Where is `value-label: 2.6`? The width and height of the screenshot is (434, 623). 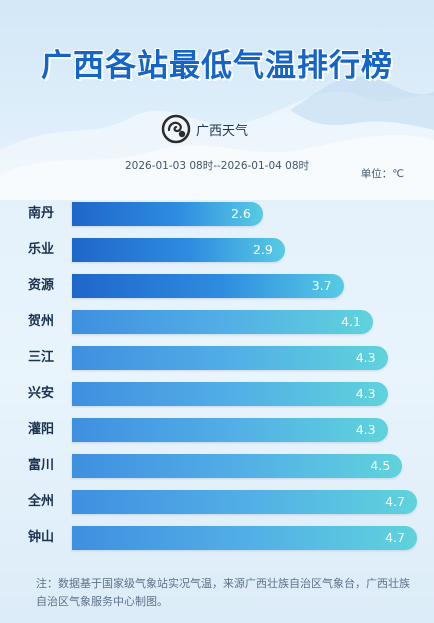
value-label: 2.6 is located at coordinates (240, 213).